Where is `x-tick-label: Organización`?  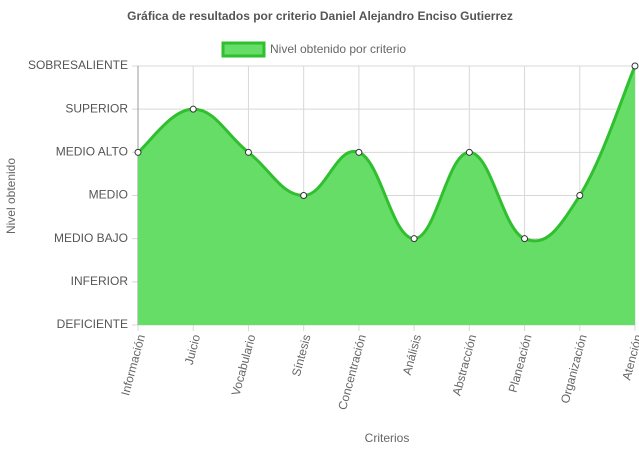
x-tick-label: Organización is located at coordinates (574, 369).